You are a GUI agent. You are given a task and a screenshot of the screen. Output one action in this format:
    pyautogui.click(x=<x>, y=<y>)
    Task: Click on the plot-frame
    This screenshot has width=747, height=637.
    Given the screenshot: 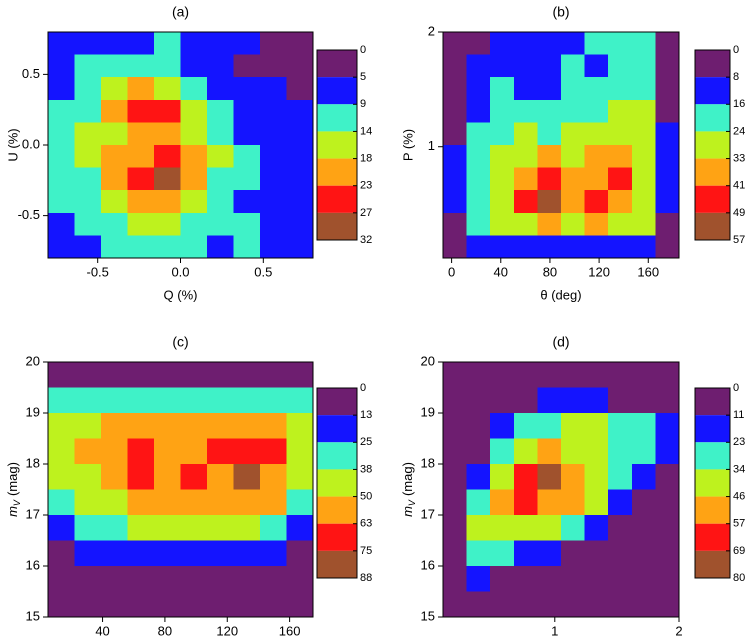 What is the action you would take?
    pyautogui.click(x=561, y=145)
    